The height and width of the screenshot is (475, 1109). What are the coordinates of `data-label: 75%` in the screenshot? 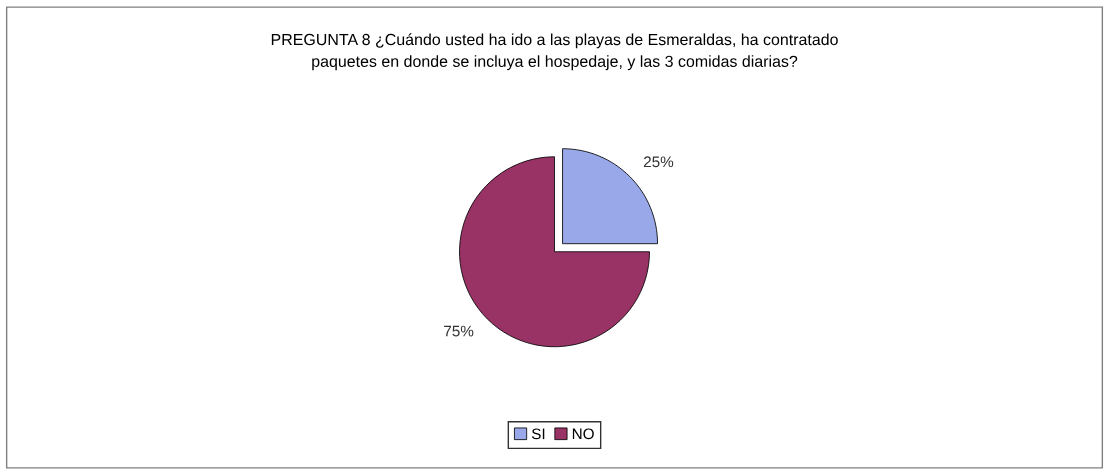 It's located at (459, 331).